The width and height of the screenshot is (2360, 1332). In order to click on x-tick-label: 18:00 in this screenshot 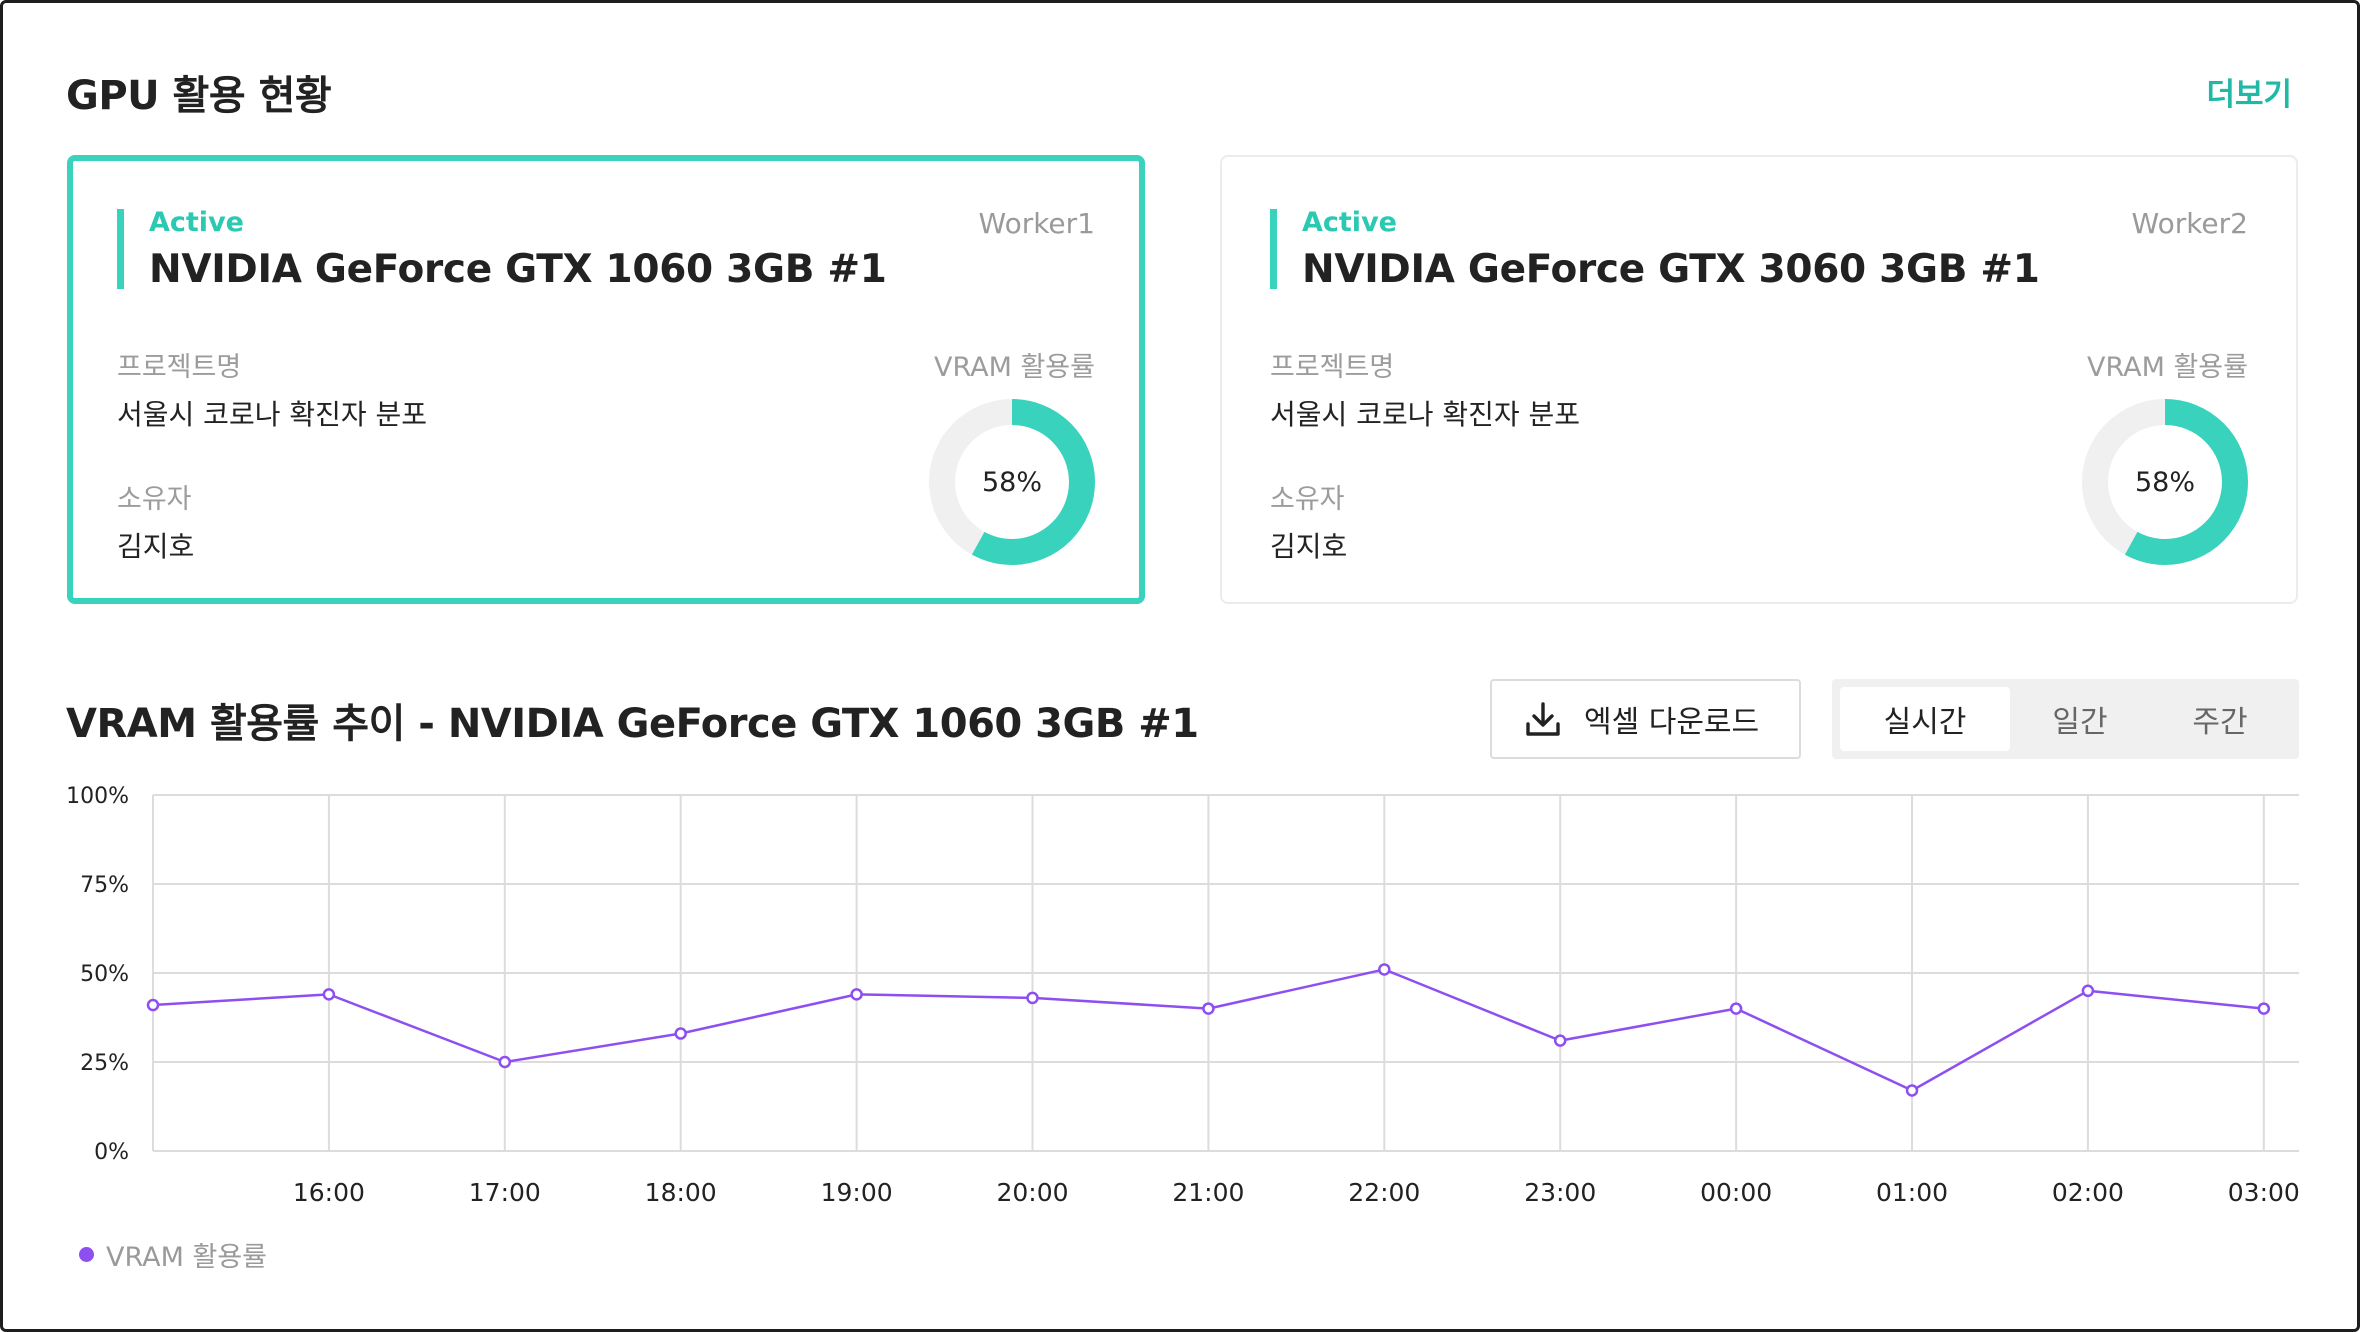, I will do `click(681, 1192)`.